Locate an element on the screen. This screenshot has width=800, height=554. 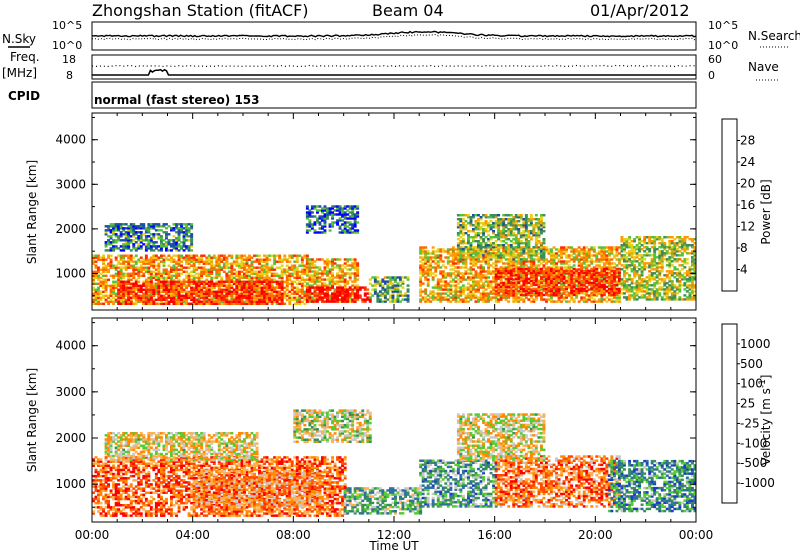
freq-unit: [MHz] is located at coordinates (19, 73).